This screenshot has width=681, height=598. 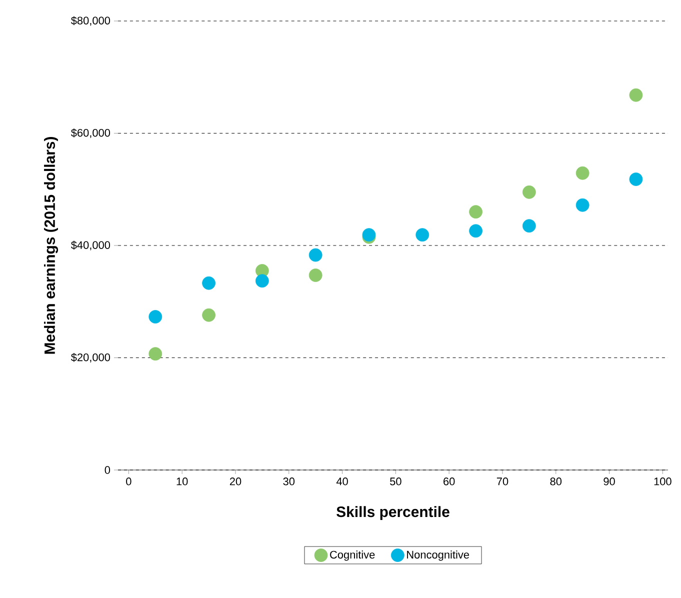 I want to click on y-tick-label: $20,000, so click(x=90, y=357).